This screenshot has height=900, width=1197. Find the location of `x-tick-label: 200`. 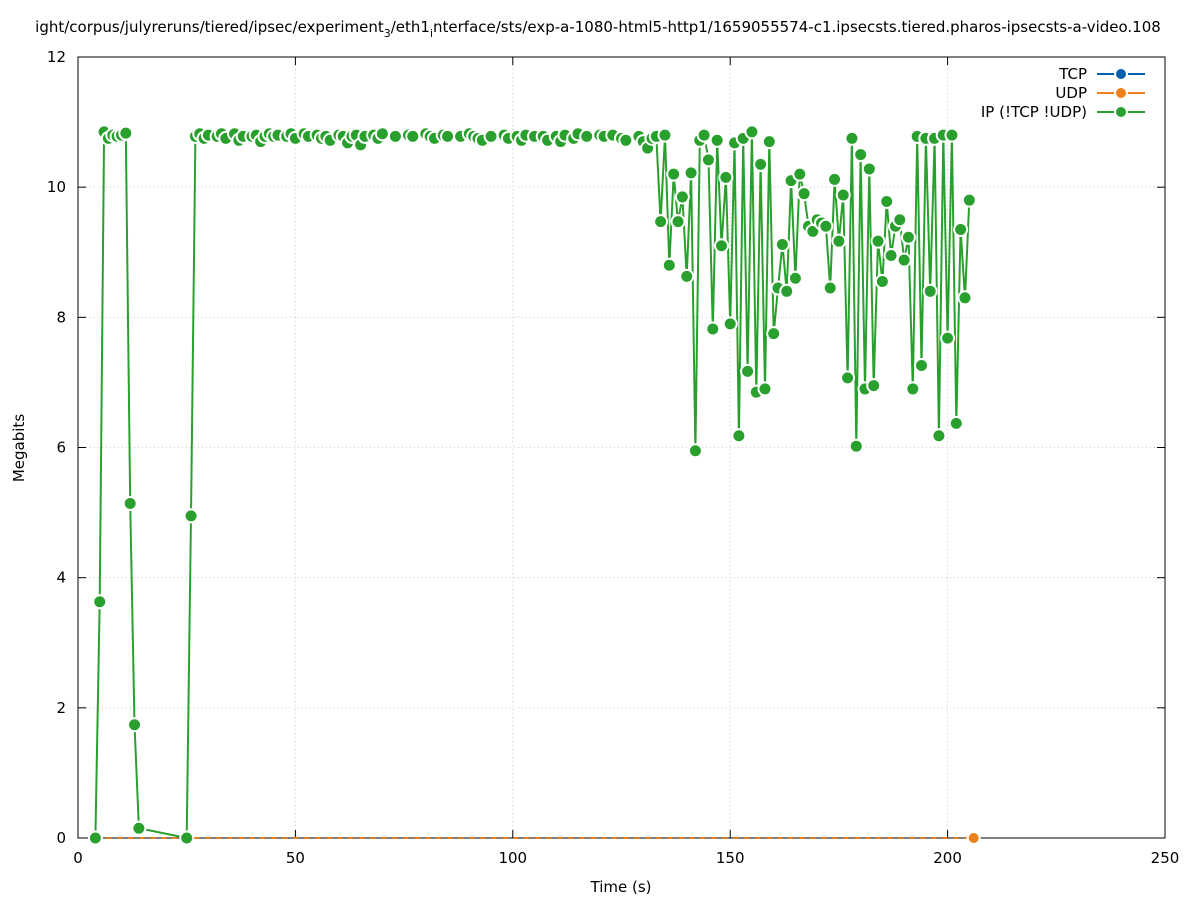

x-tick-label: 200 is located at coordinates (947, 858).